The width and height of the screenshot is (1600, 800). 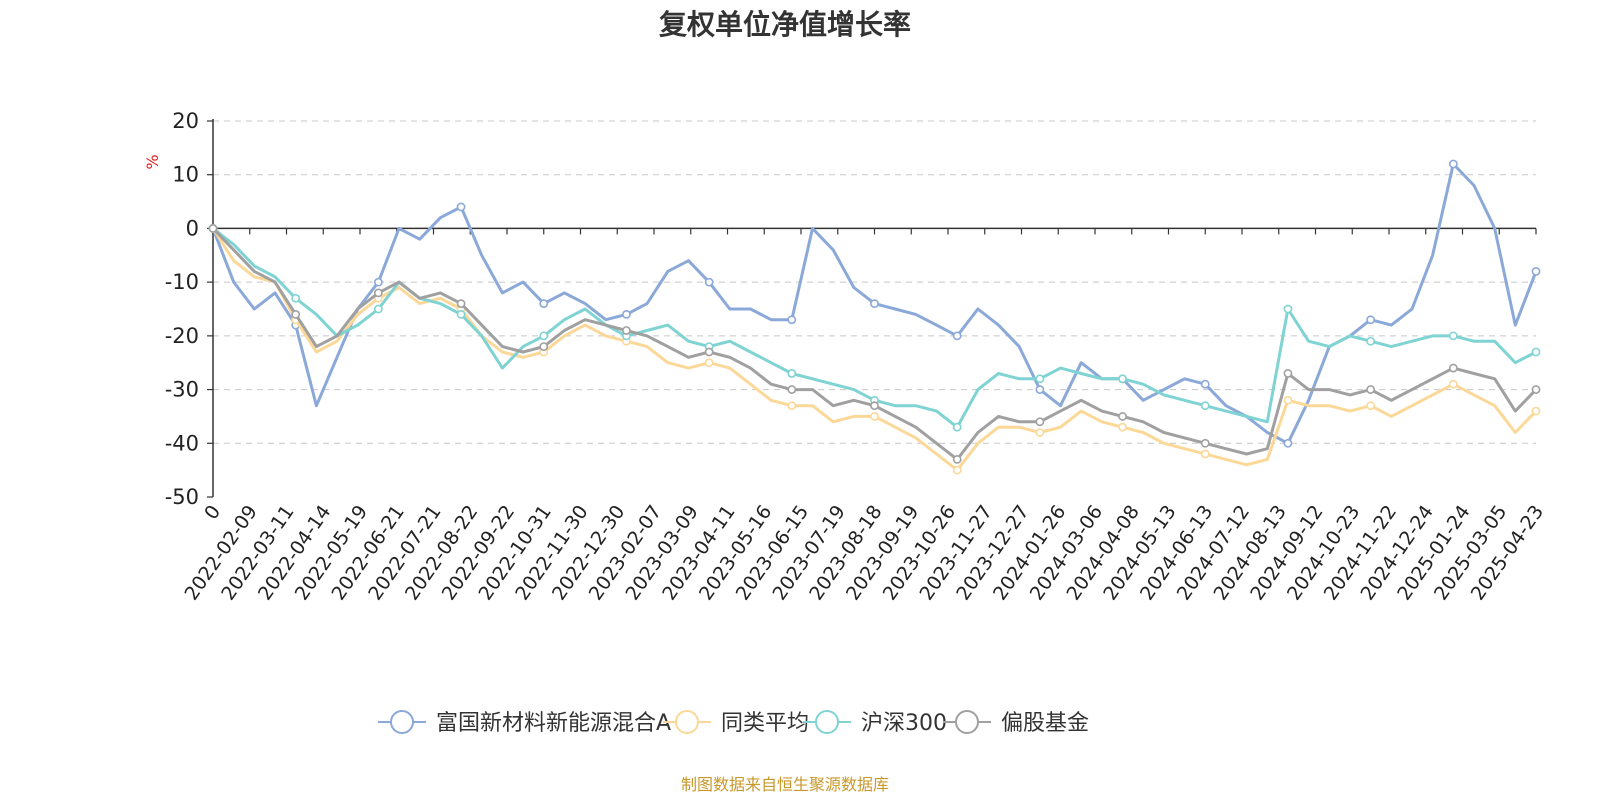 I want to click on x-tick-label: 0, so click(x=212, y=512).